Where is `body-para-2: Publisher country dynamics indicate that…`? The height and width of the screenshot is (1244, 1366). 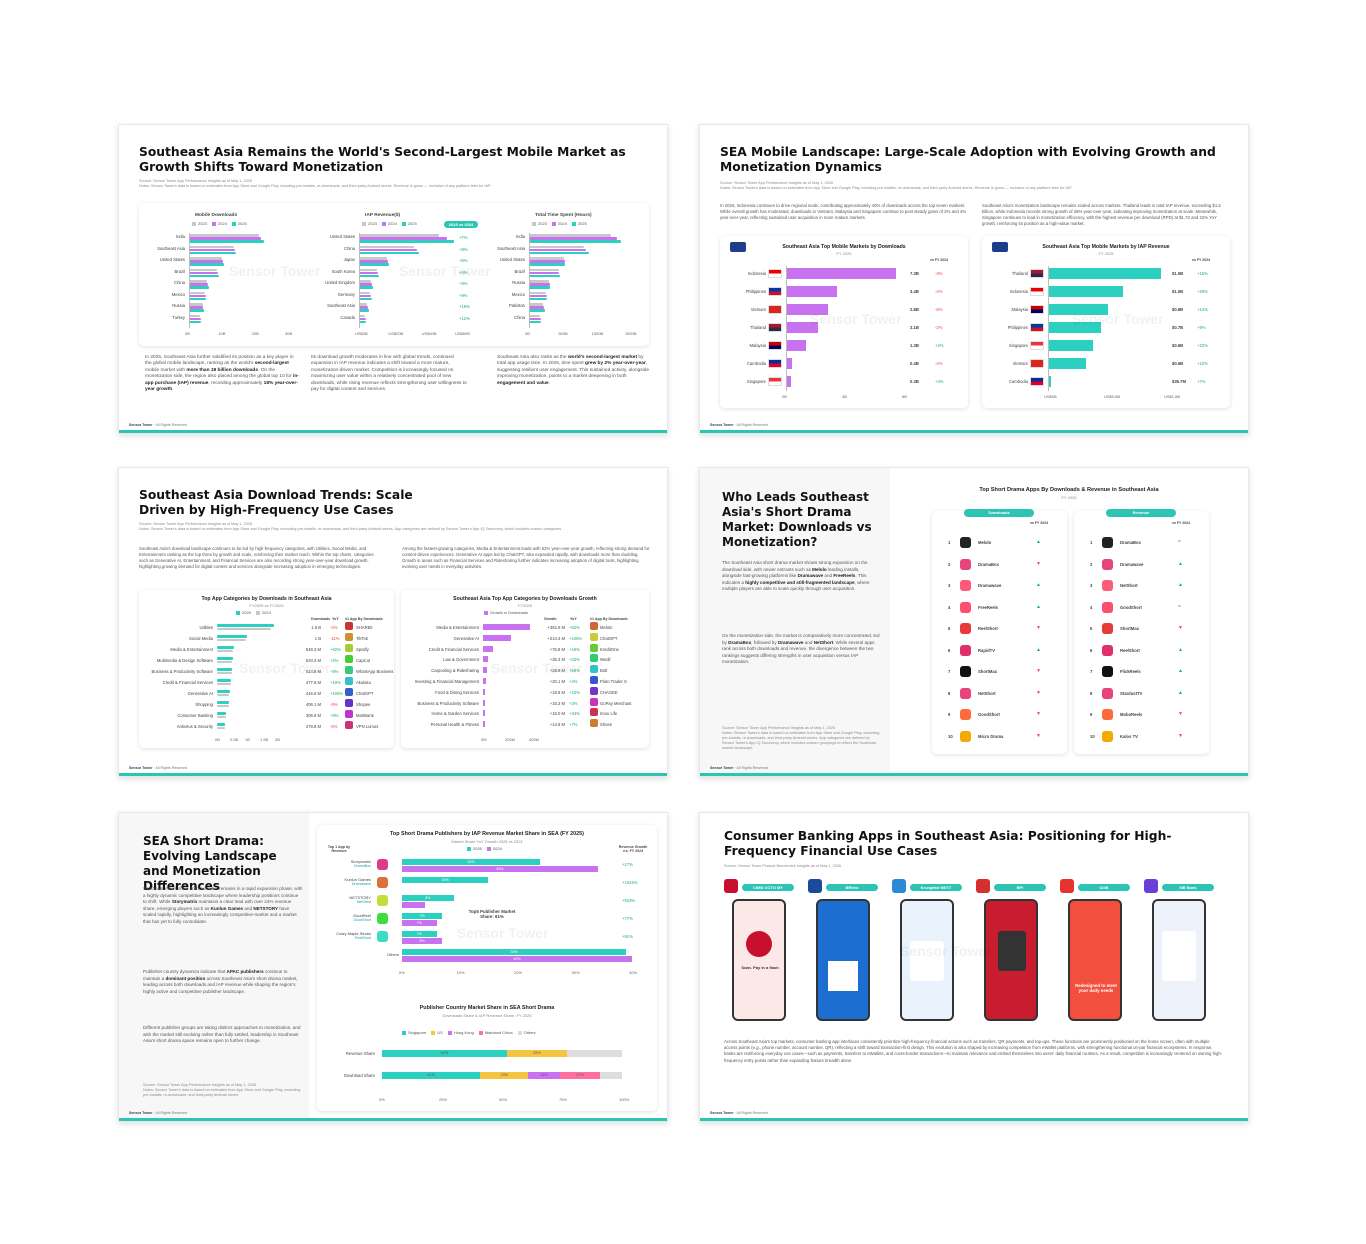 body-para-2: Publisher country dynamics indicate that… is located at coordinates (220, 981).